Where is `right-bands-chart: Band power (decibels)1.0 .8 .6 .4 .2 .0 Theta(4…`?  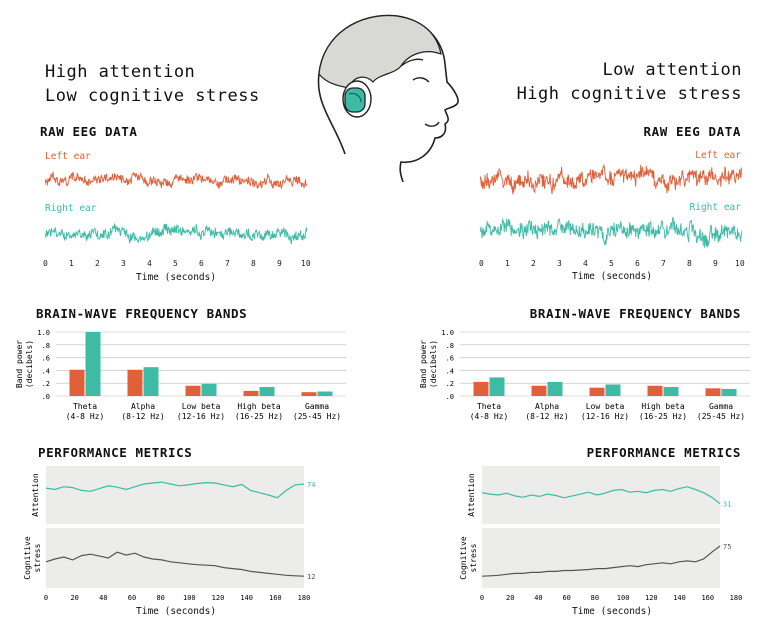
right-bands-chart: Band power (decibels)1.0 .8 .6 .4 .2 .0 Theta(4… is located at coordinates (584, 375).